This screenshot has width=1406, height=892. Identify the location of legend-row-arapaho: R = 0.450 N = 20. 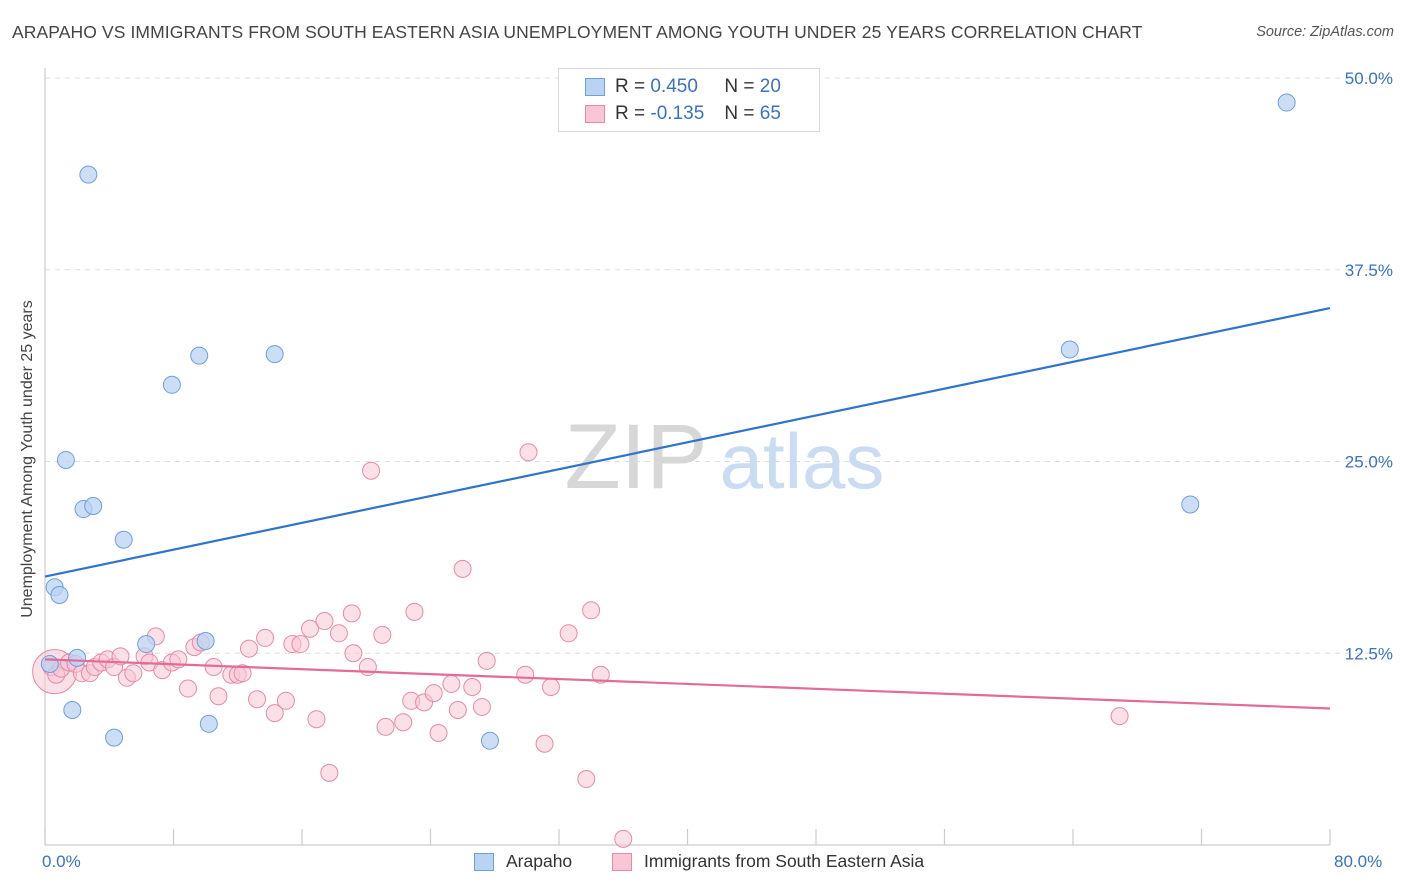
(683, 87).